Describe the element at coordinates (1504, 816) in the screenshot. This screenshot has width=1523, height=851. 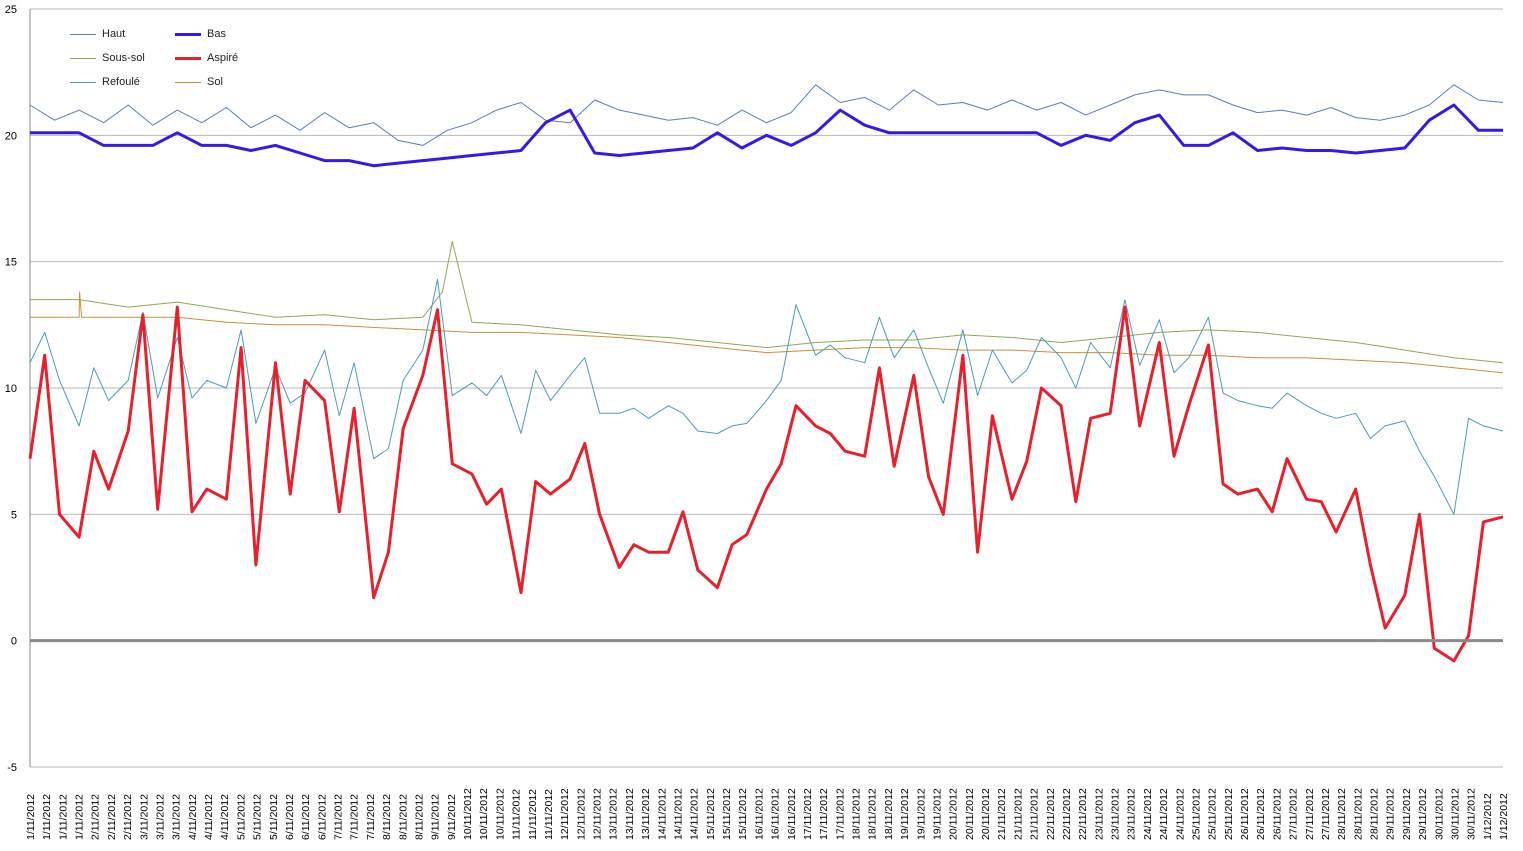
I see `x-tick-label: 1/12/2012` at that location.